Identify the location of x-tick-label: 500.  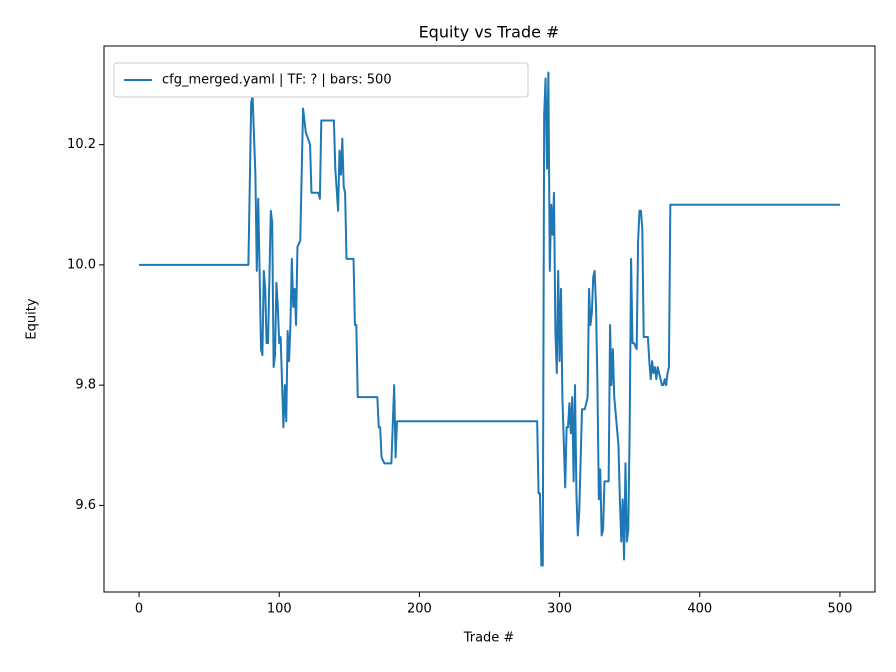
(840, 609).